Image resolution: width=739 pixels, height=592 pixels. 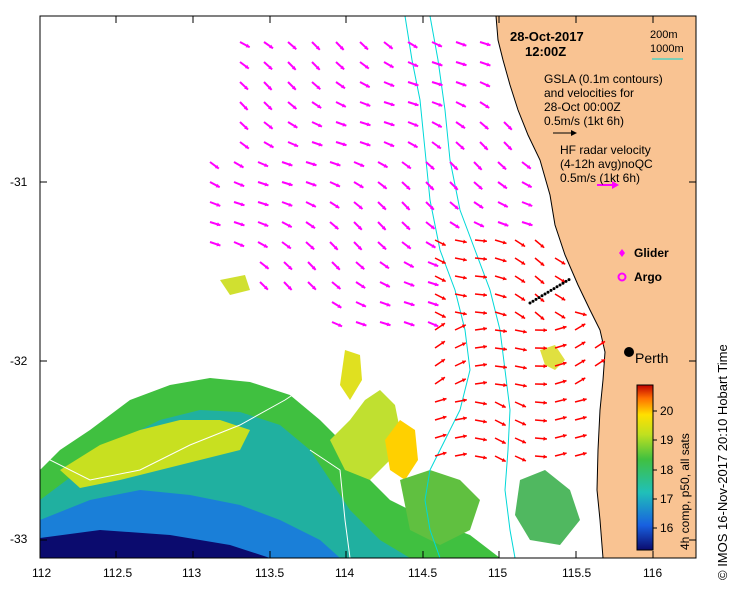 What do you see at coordinates (584, 121) in the screenshot?
I see `gsla-legend-scale: 0.5m/s (1kt 6h)` at bounding box center [584, 121].